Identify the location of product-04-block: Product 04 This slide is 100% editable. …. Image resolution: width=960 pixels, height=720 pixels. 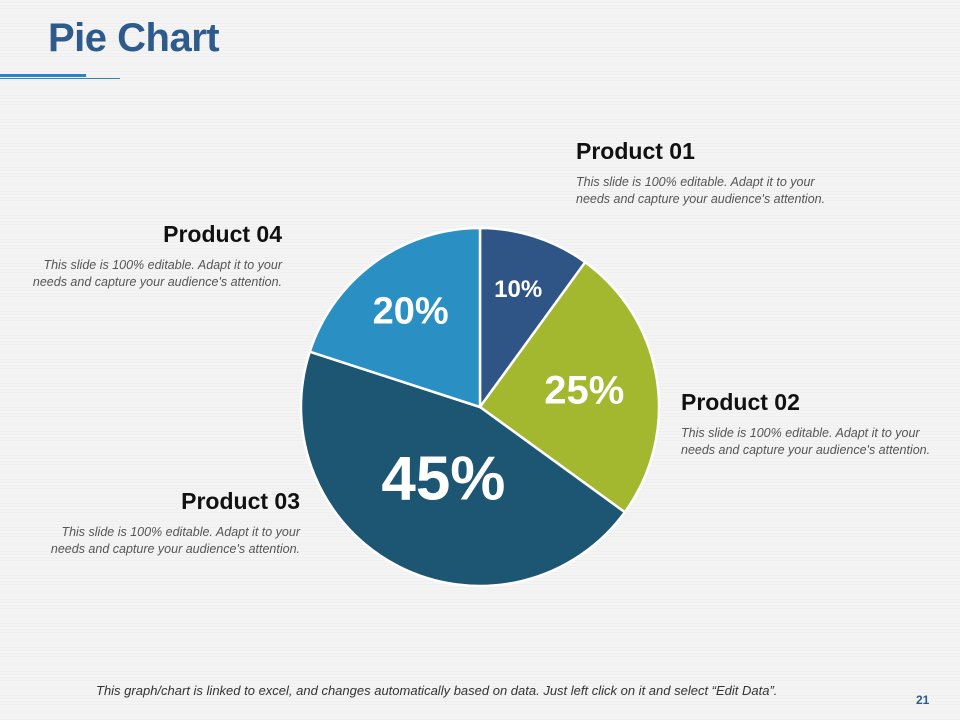
(142, 256).